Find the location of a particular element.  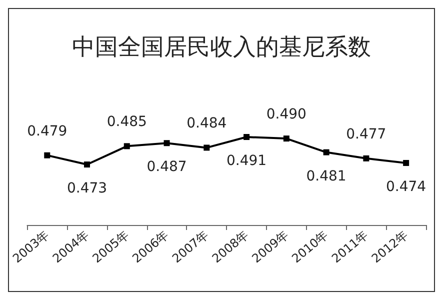

data-label: 0.477 is located at coordinates (366, 134).